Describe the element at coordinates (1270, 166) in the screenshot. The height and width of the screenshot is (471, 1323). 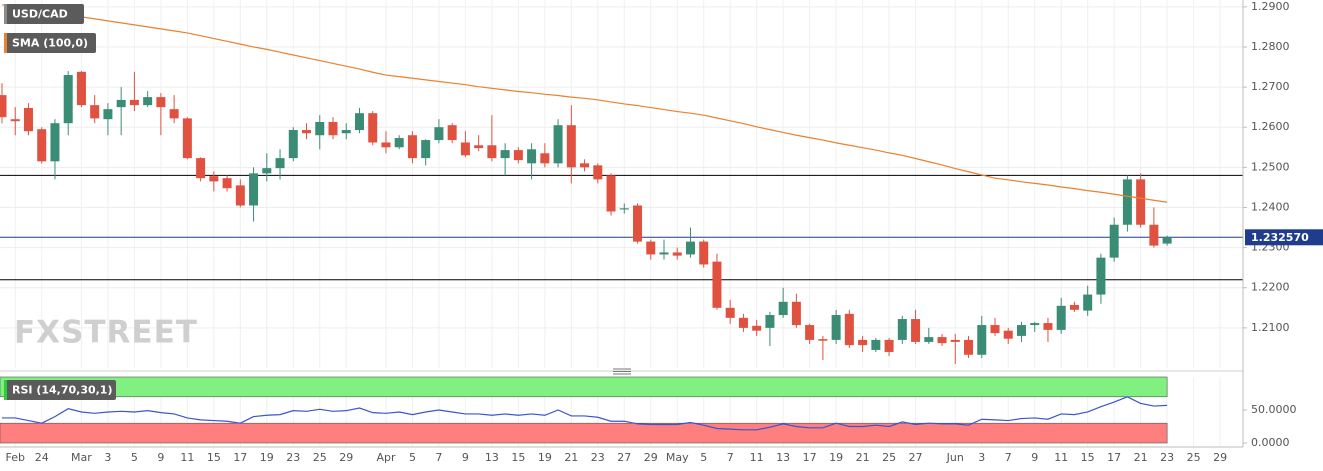
I see `y-tick-label: 1.2500` at that location.